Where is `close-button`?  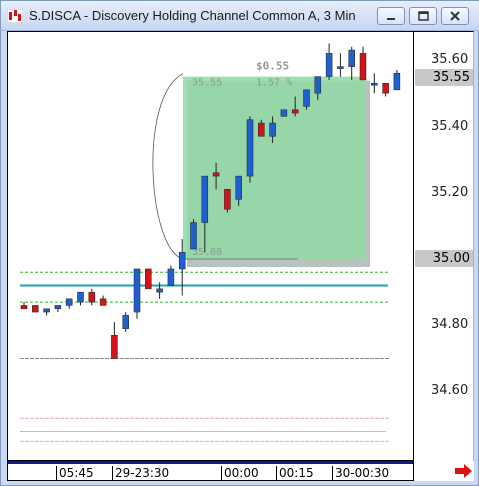 close-button is located at coordinates (455, 16).